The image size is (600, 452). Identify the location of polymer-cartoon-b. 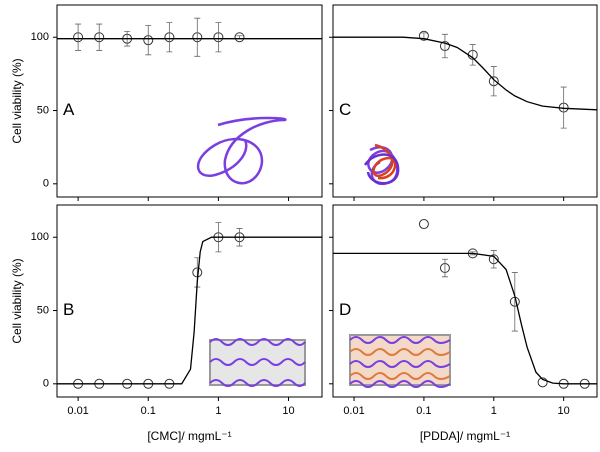
(257, 362).